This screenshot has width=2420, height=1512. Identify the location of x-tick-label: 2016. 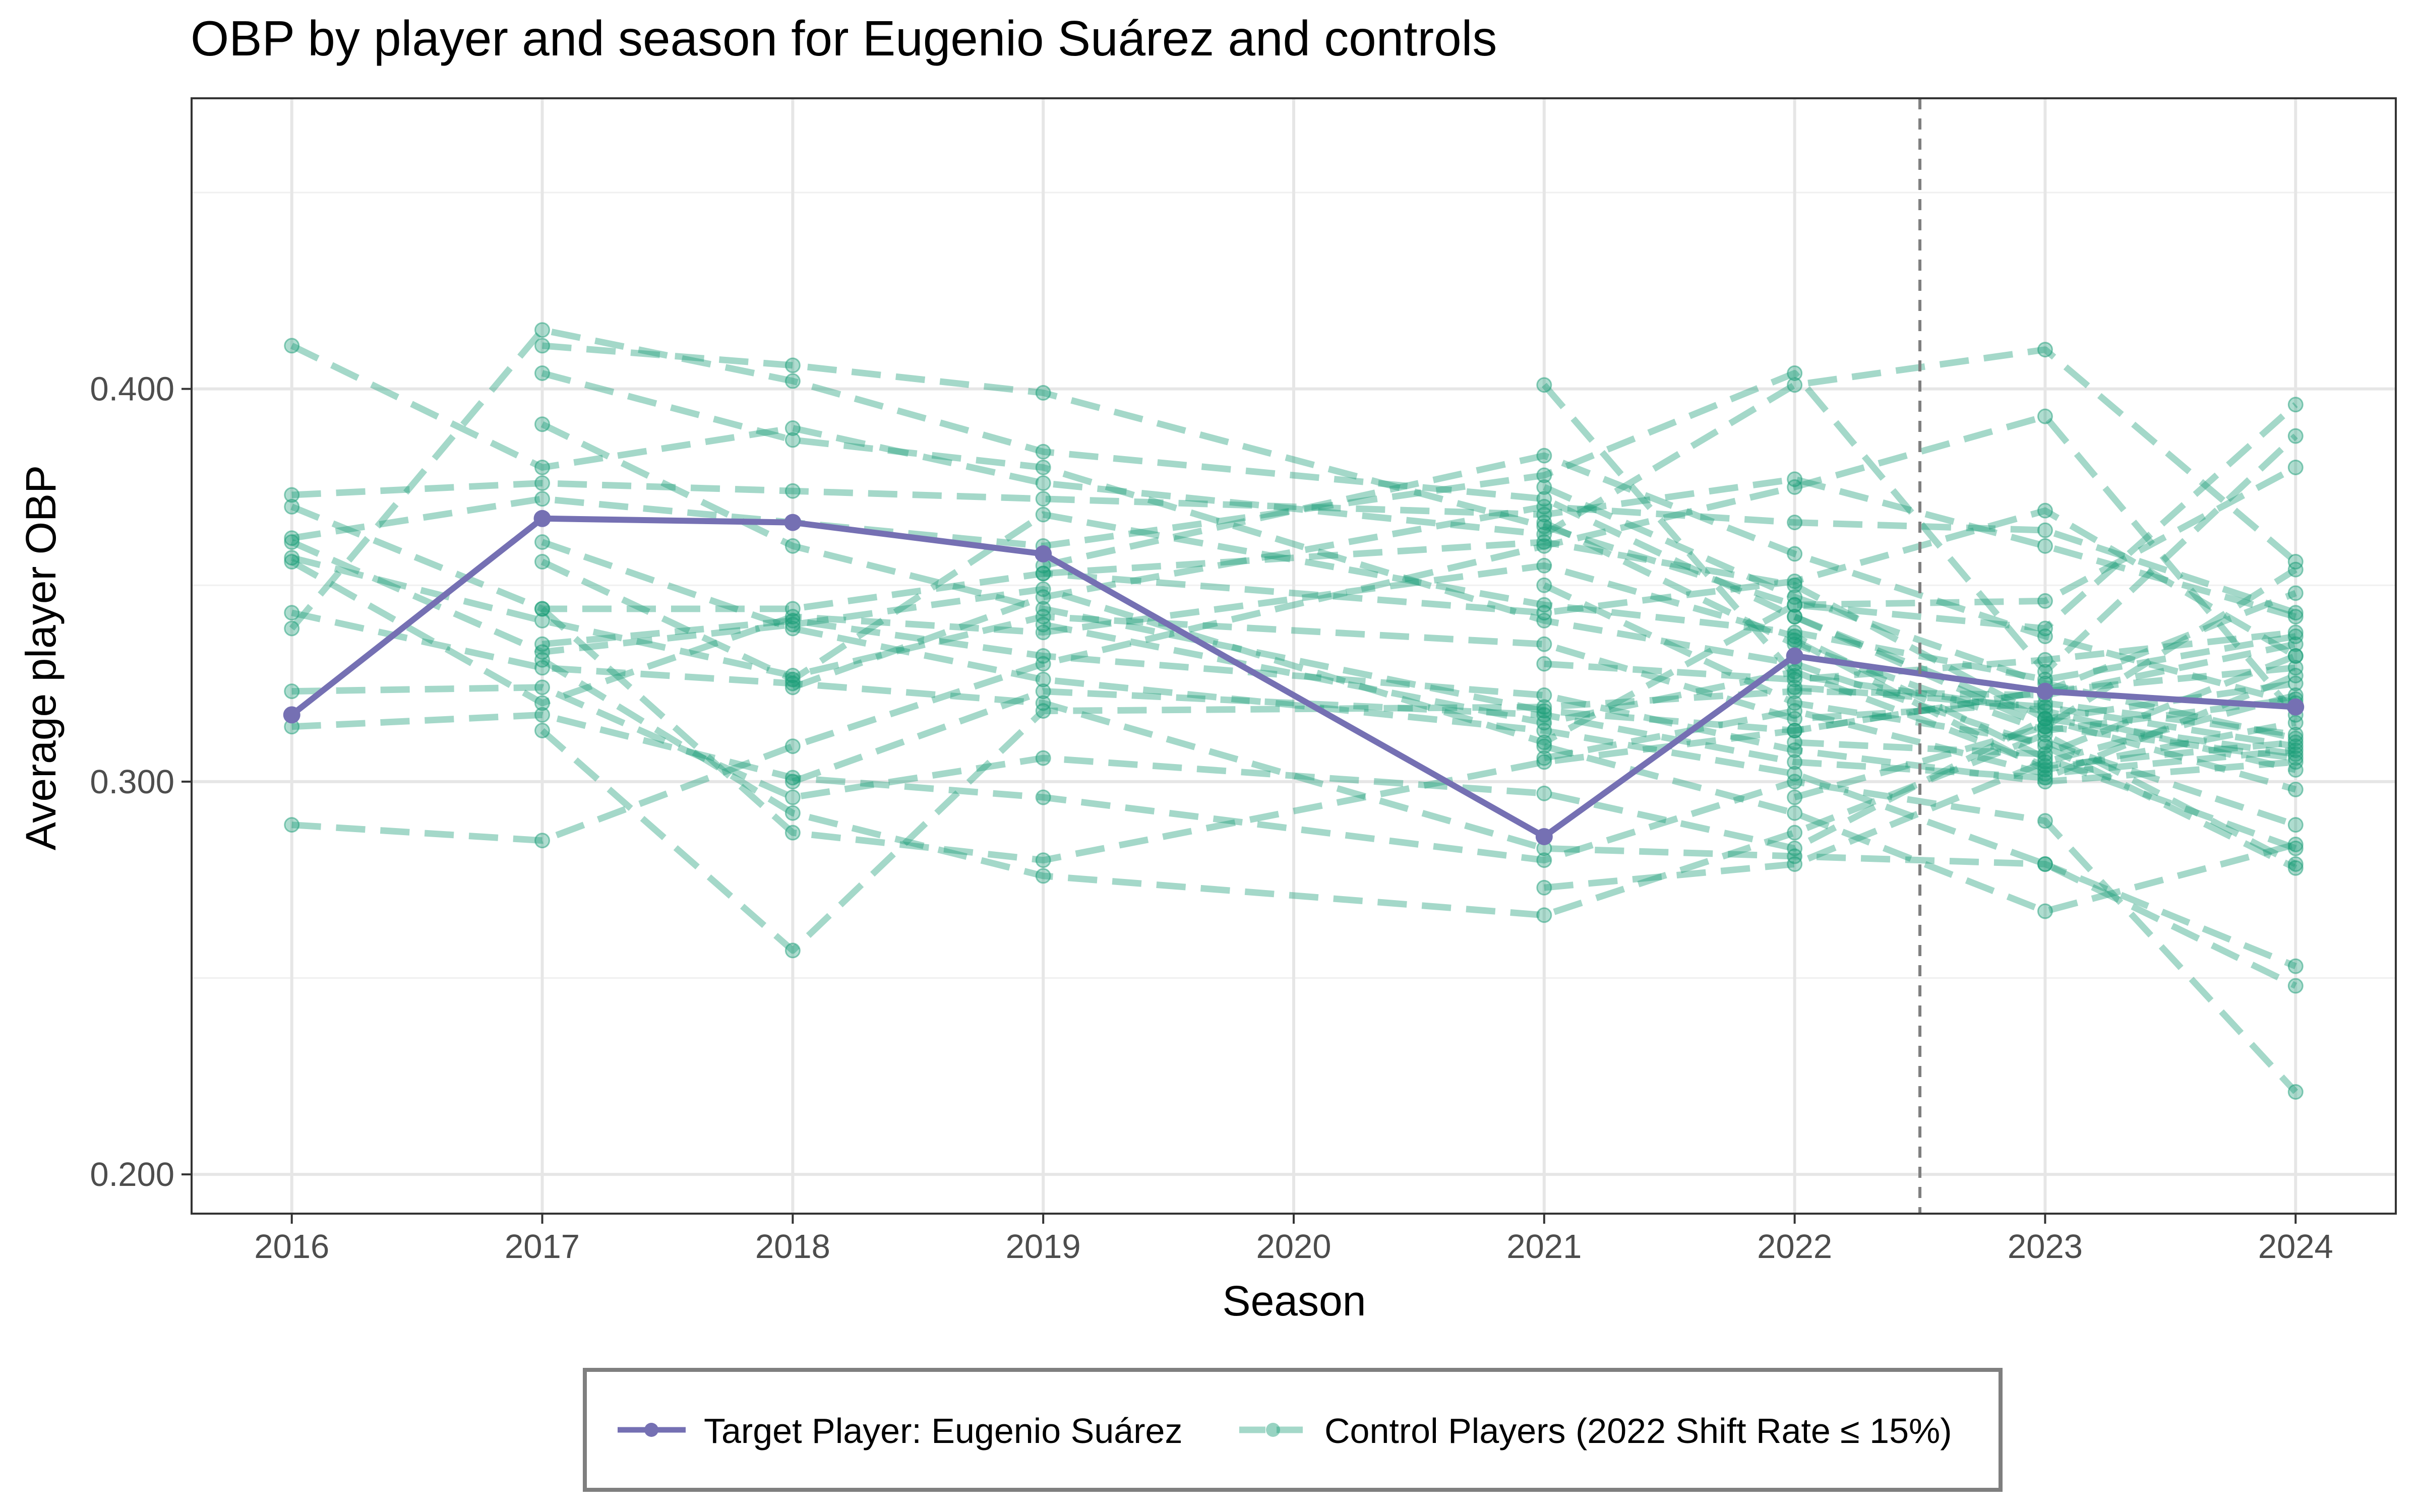
(291, 1247).